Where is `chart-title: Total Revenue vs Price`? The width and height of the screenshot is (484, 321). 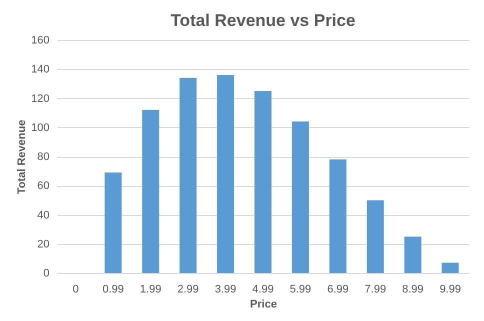 chart-title: Total Revenue vs Price is located at coordinates (263, 20).